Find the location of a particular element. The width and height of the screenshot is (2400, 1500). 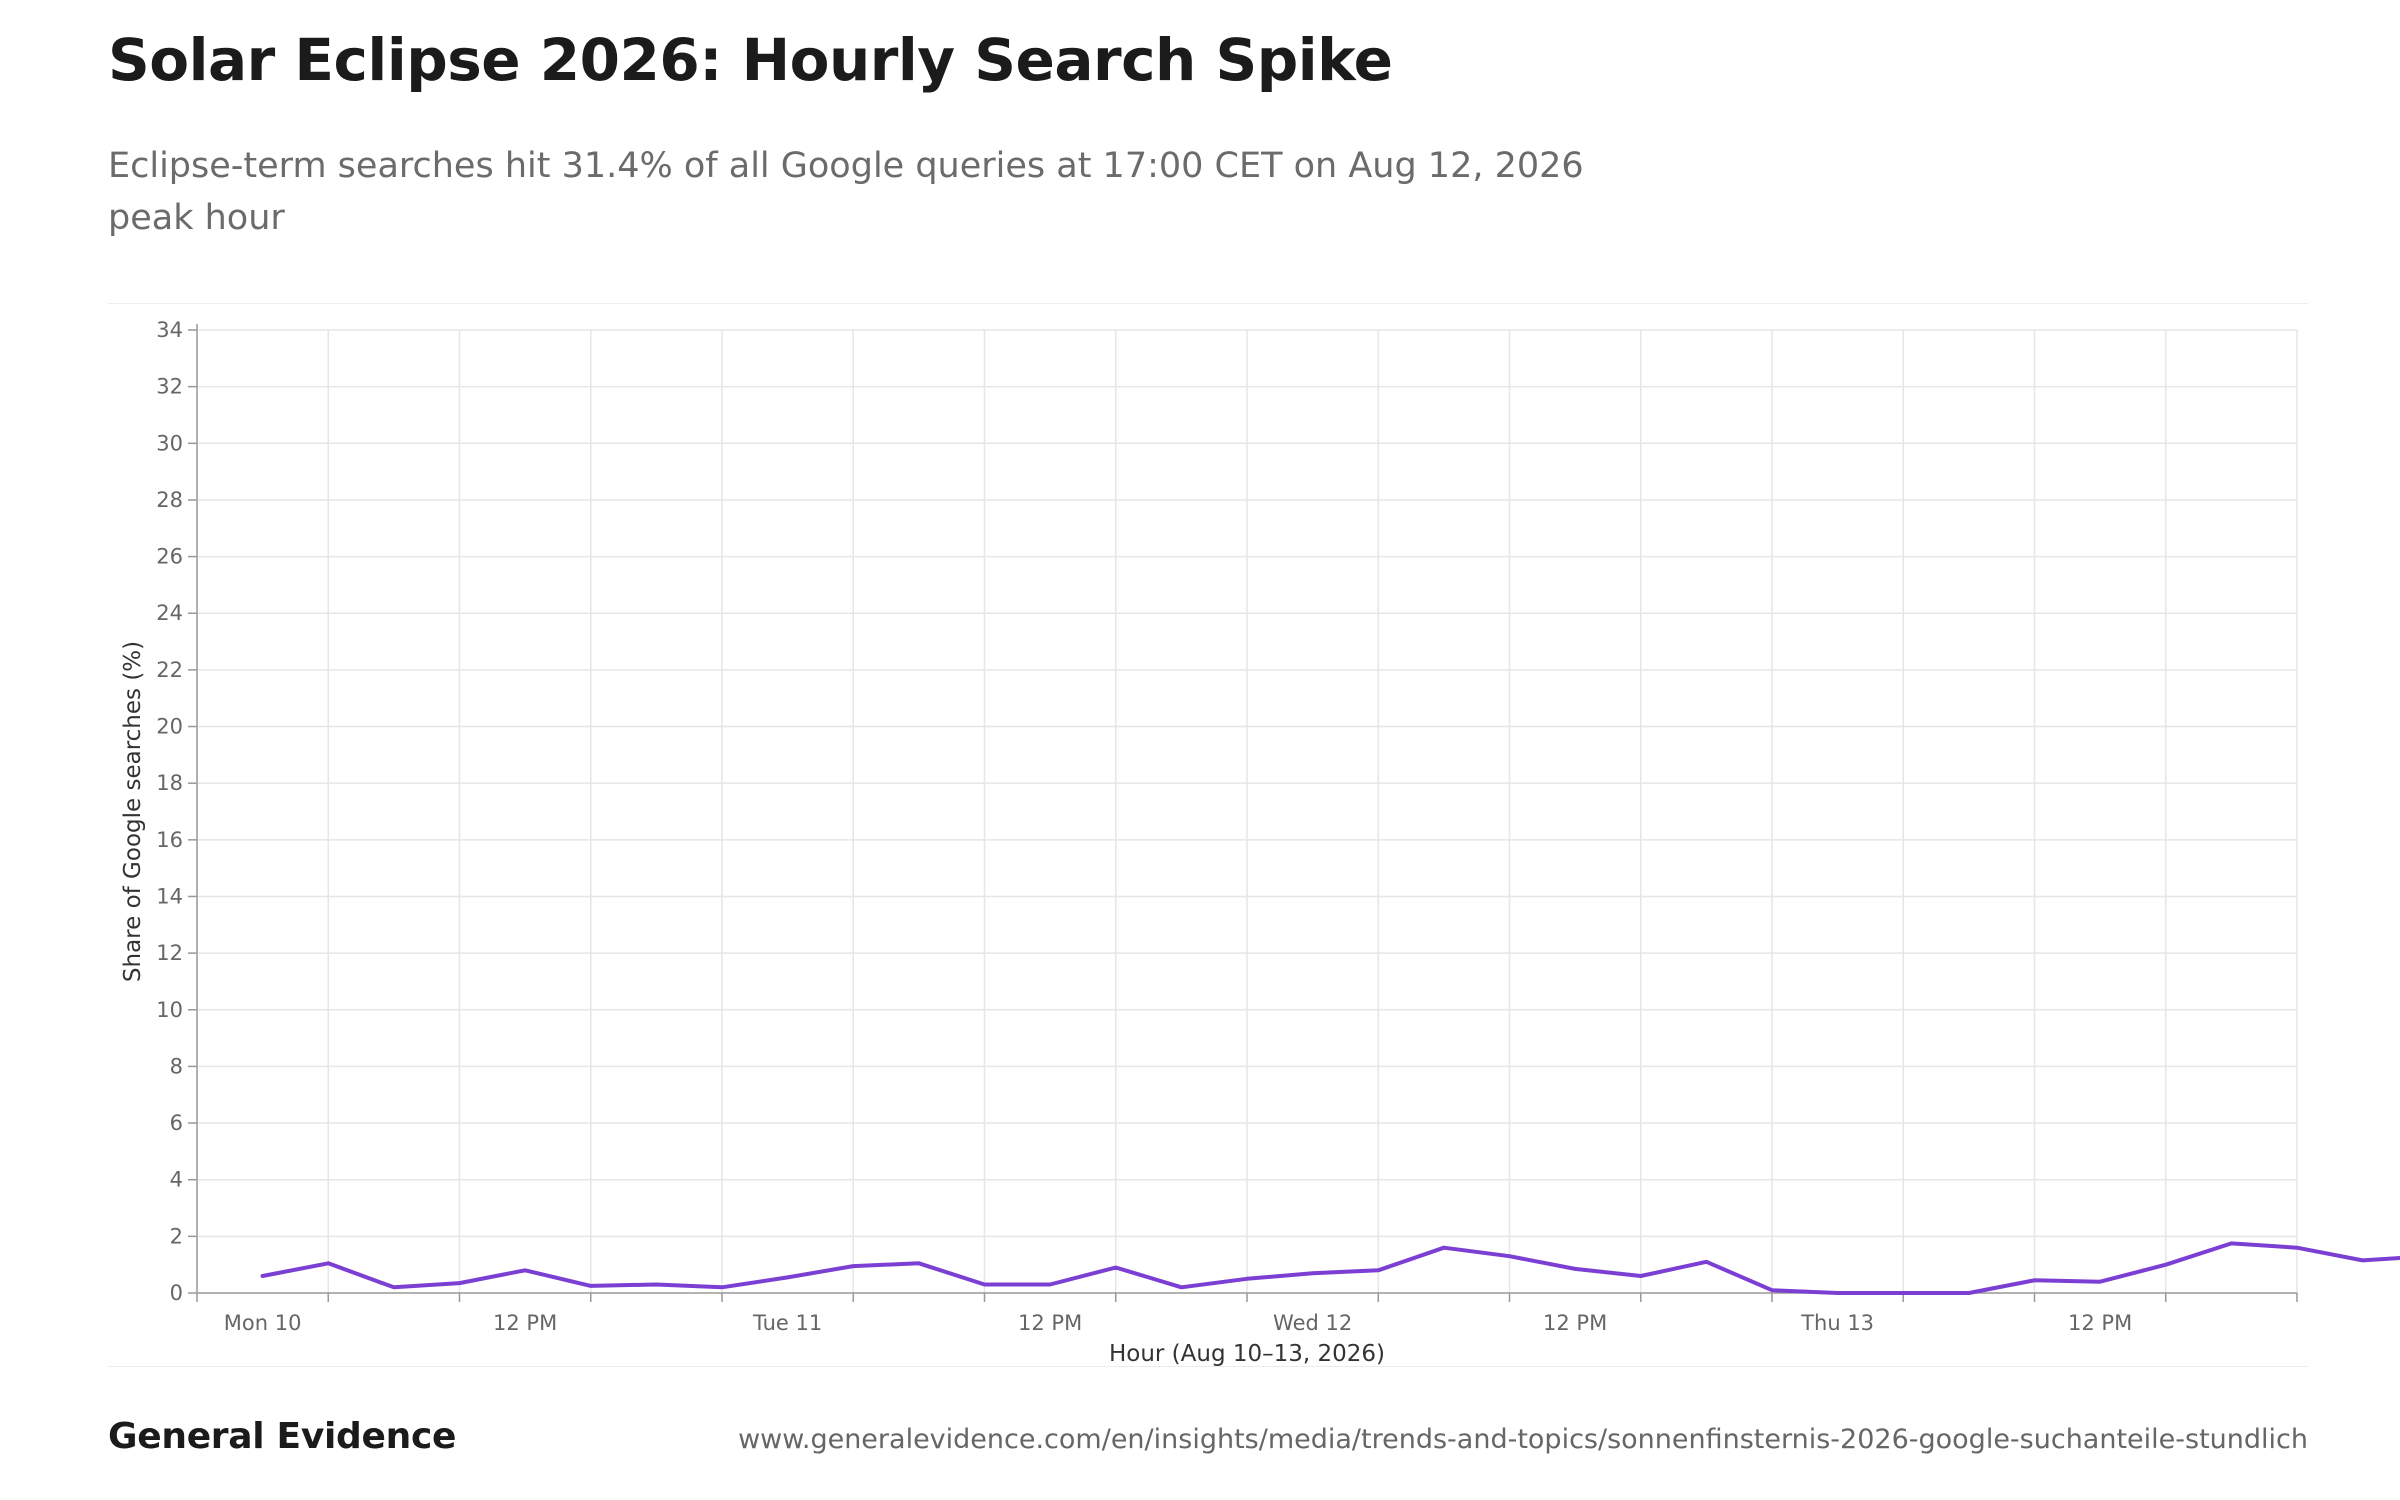

y-tick-label: 12 is located at coordinates (169, 953).